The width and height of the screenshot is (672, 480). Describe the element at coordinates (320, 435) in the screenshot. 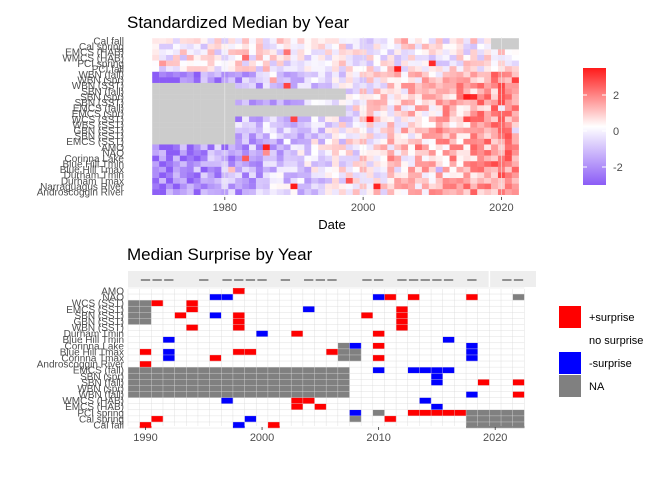

I see `chart2-x-ticks: 1990 2000 2010 2020` at that location.